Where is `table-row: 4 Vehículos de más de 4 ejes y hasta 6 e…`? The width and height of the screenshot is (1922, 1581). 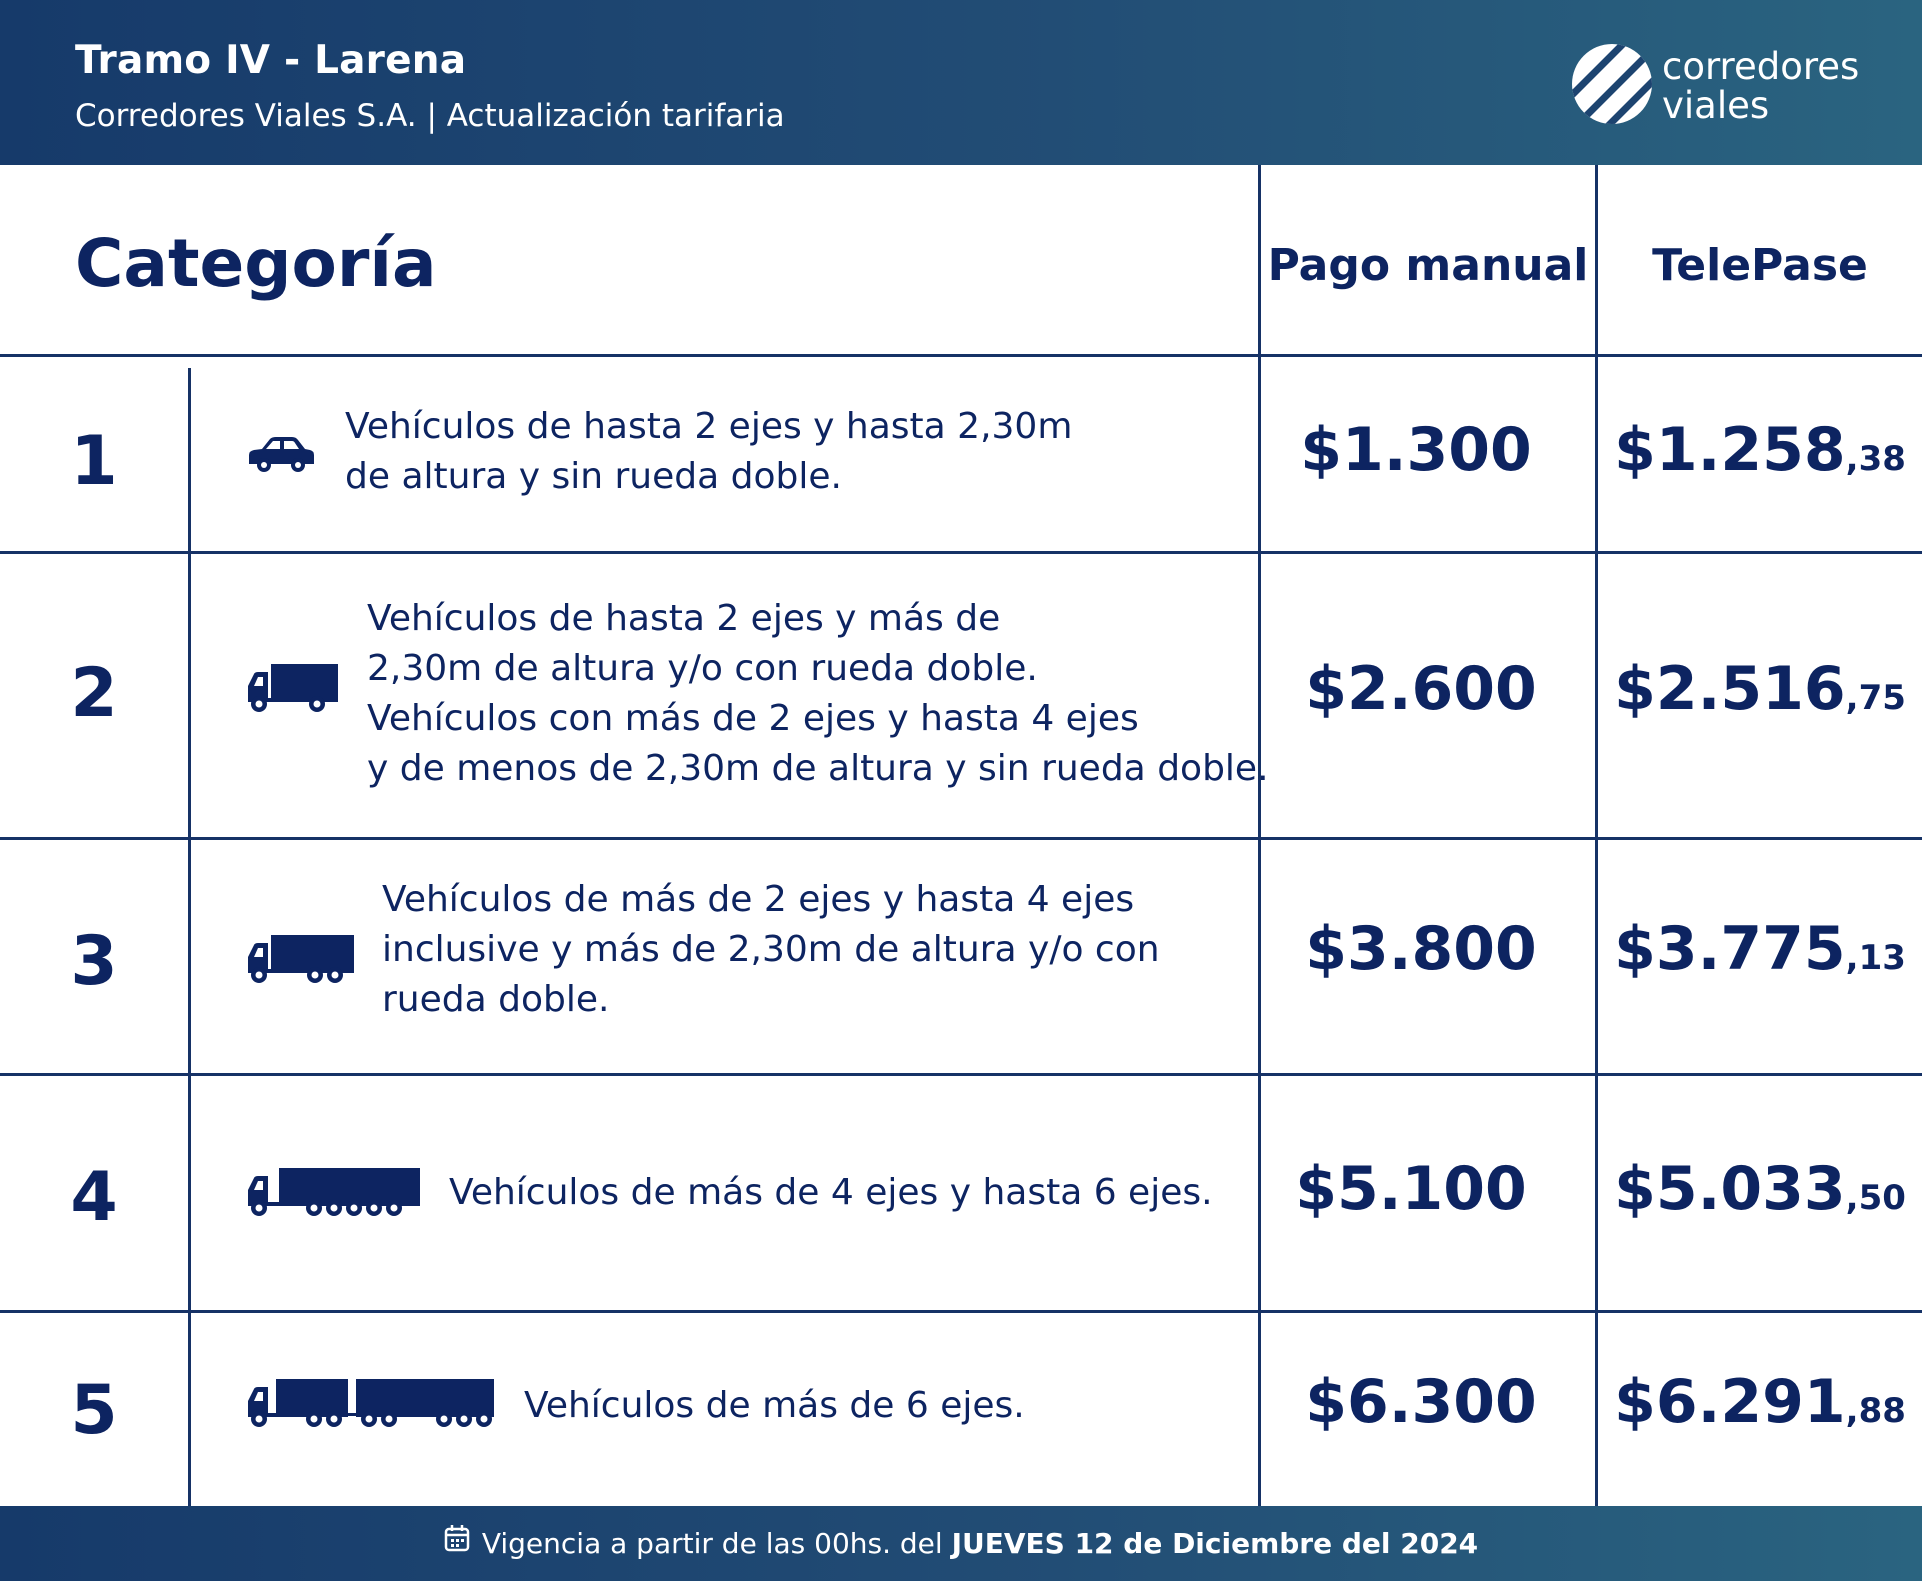
table-row: 4 Vehículos de más de 4 ejes y hasta 6 e… is located at coordinates (961, 1193).